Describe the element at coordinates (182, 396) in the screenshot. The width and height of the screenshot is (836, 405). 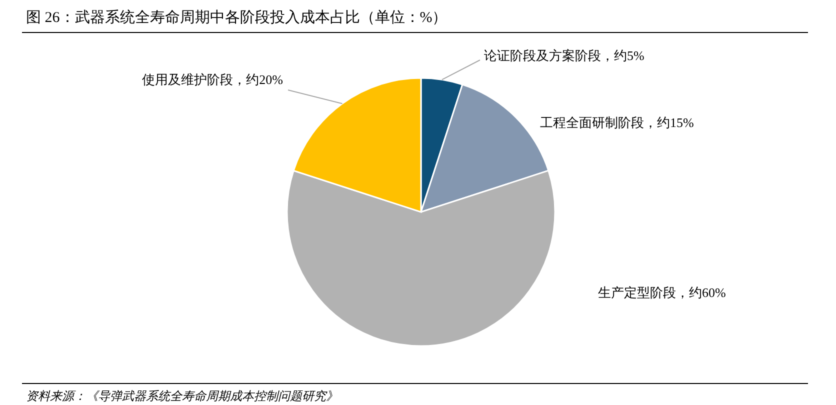
I see `text: 资料来源：《导弹武器系统全寿命周期成本控制问题研究》` at that location.